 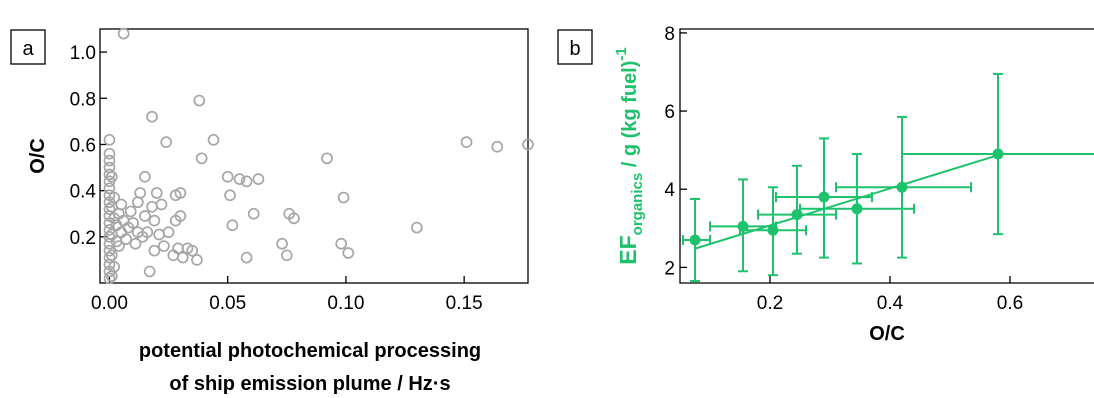 I want to click on panel-b-label: b, so click(x=574, y=49).